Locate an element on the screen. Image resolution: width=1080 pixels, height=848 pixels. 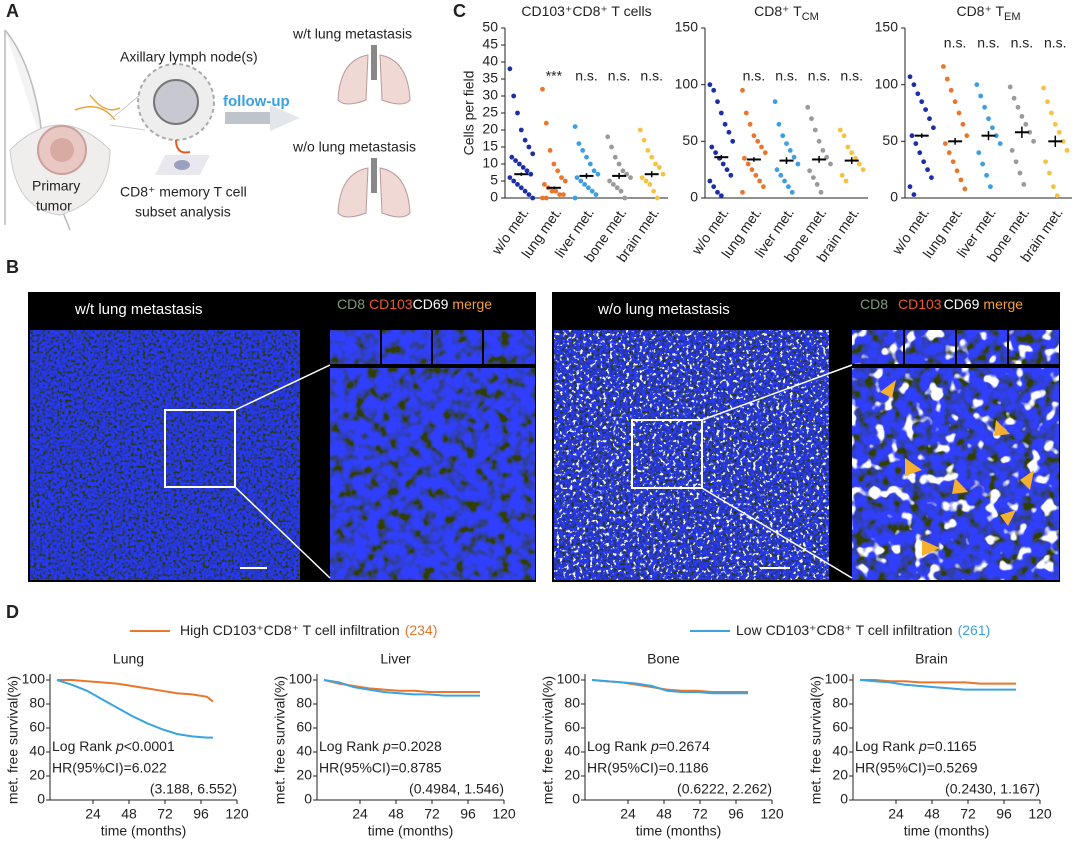
y-tick-label: 45 is located at coordinates (490, 44).